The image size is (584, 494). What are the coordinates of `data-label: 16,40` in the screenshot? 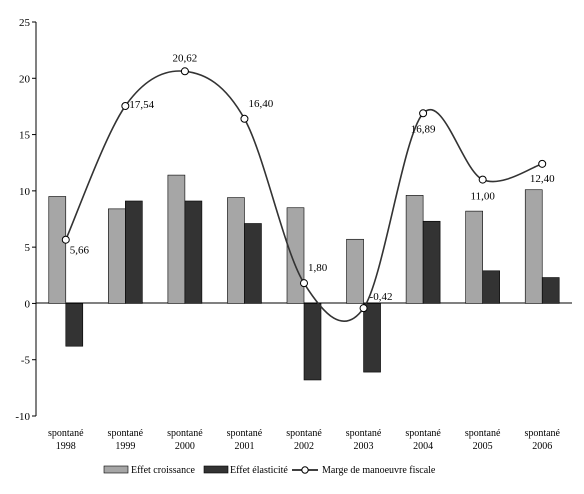 It's located at (260, 104).